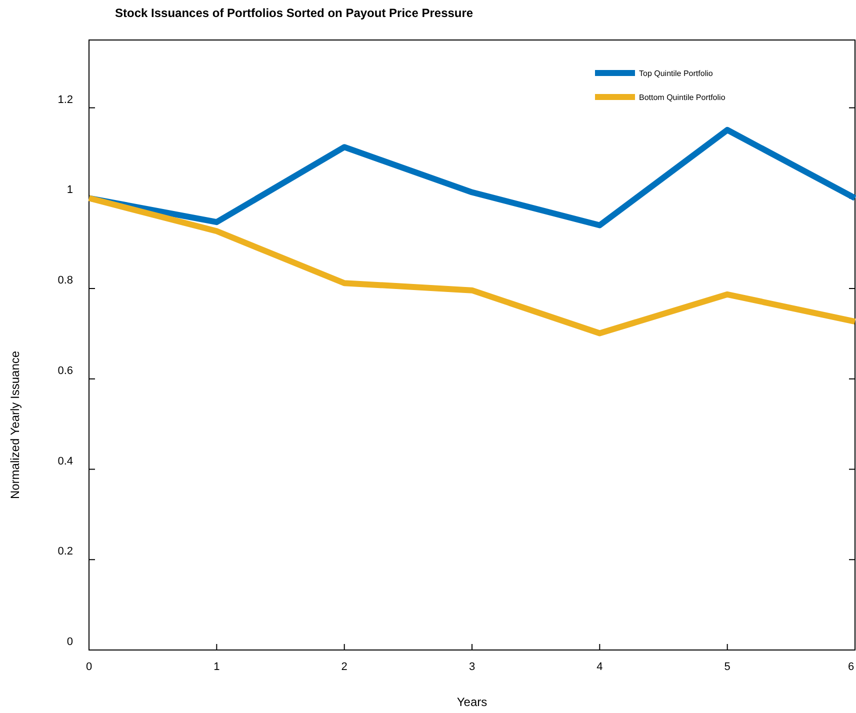  What do you see at coordinates (851, 667) in the screenshot?
I see `x-tick-label: 6` at bounding box center [851, 667].